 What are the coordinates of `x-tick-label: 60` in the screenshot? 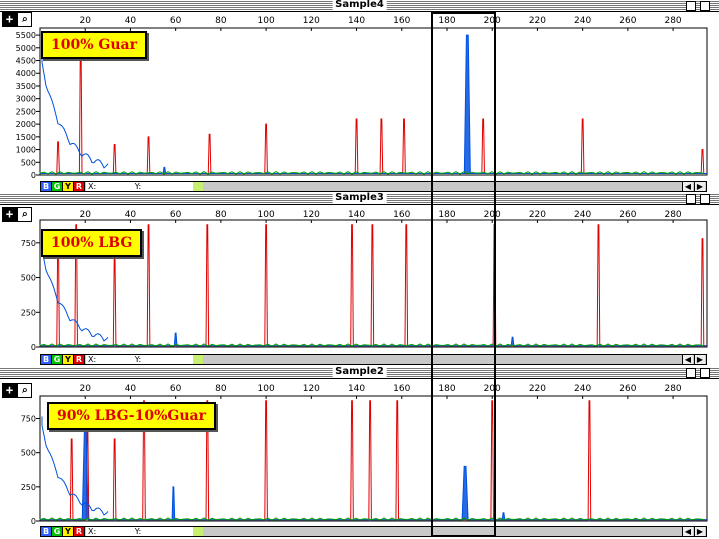 It's located at (176, 215).